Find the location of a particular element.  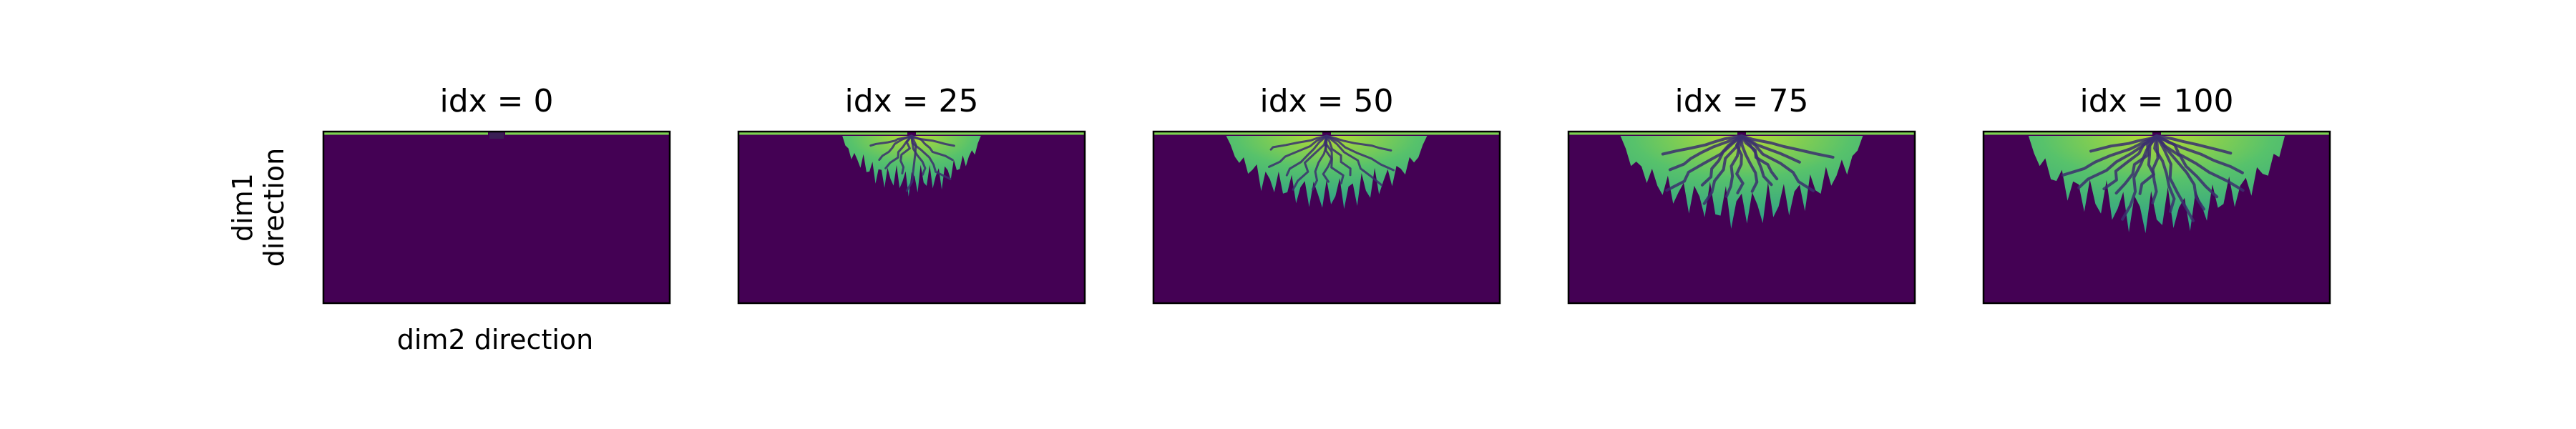

ylabel-line-2: direction is located at coordinates (274, 207).